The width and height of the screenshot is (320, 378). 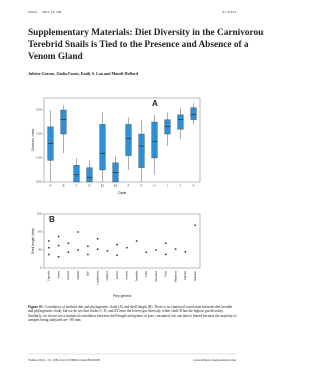 What do you see at coordinates (33, 12) in the screenshot?
I see `journal: Toxins` at bounding box center [33, 12].